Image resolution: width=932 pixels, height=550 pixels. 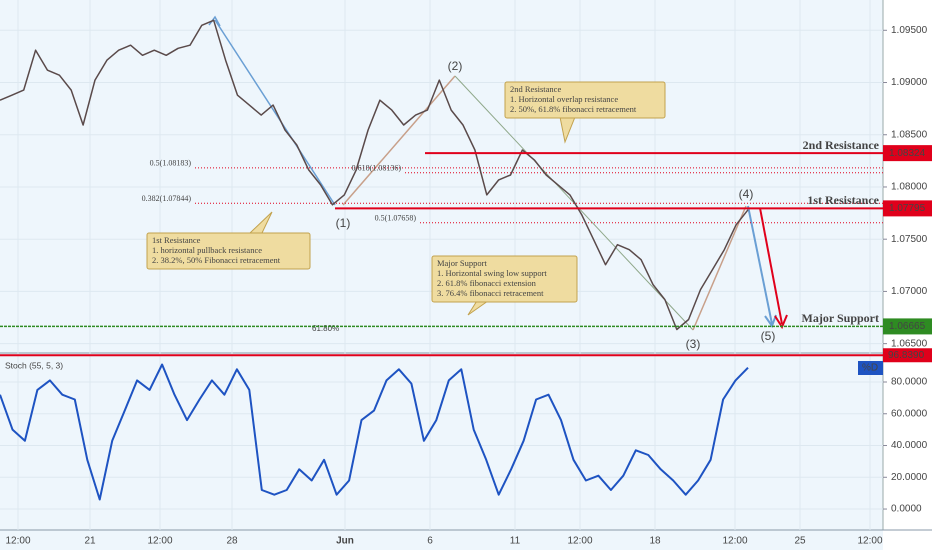 I want to click on y-tick-label: 1.07500, so click(x=909, y=239).